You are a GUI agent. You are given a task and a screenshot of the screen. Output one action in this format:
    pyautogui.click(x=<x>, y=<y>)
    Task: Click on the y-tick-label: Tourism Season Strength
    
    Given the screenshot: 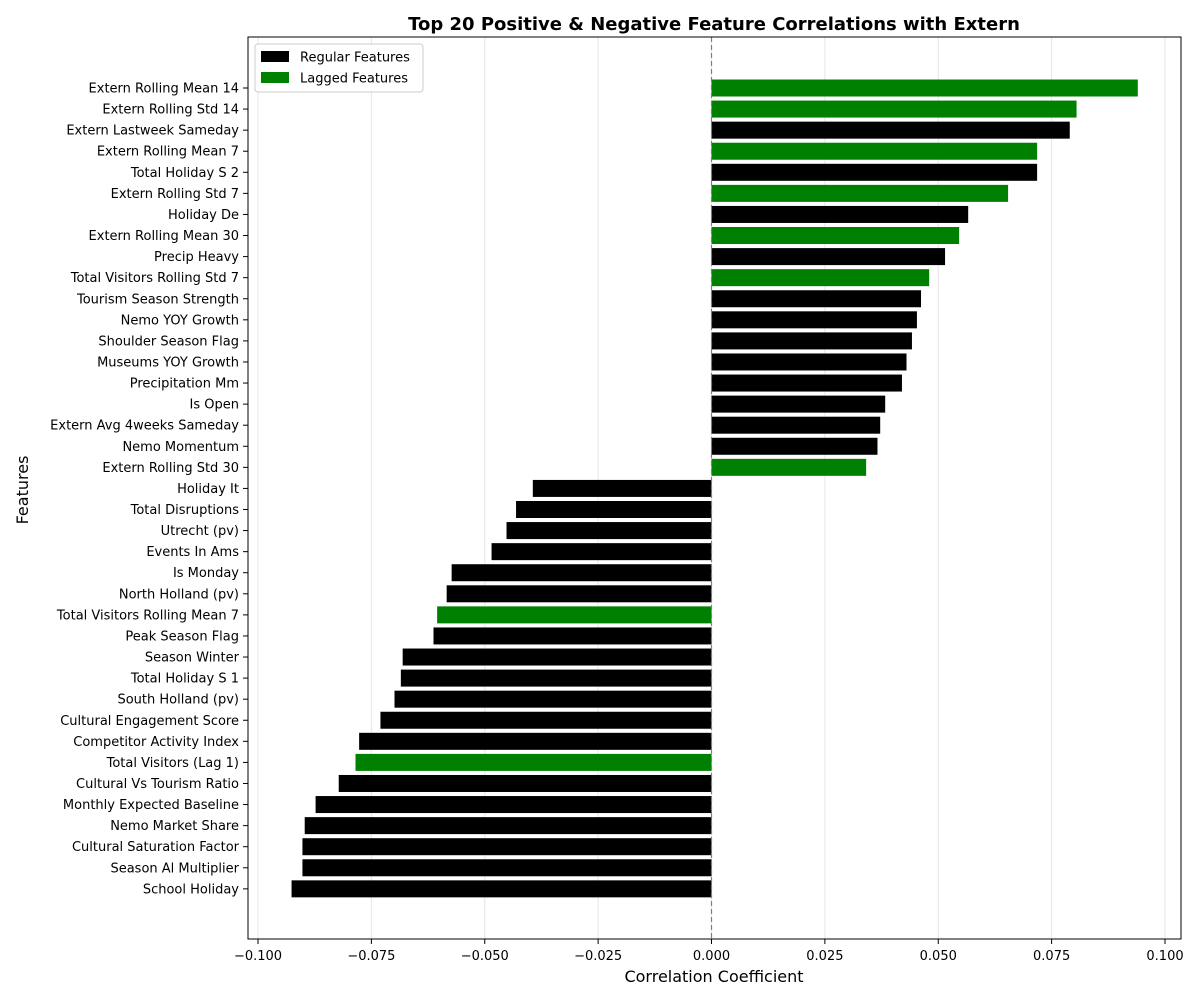 What is the action you would take?
    pyautogui.click(x=157, y=299)
    